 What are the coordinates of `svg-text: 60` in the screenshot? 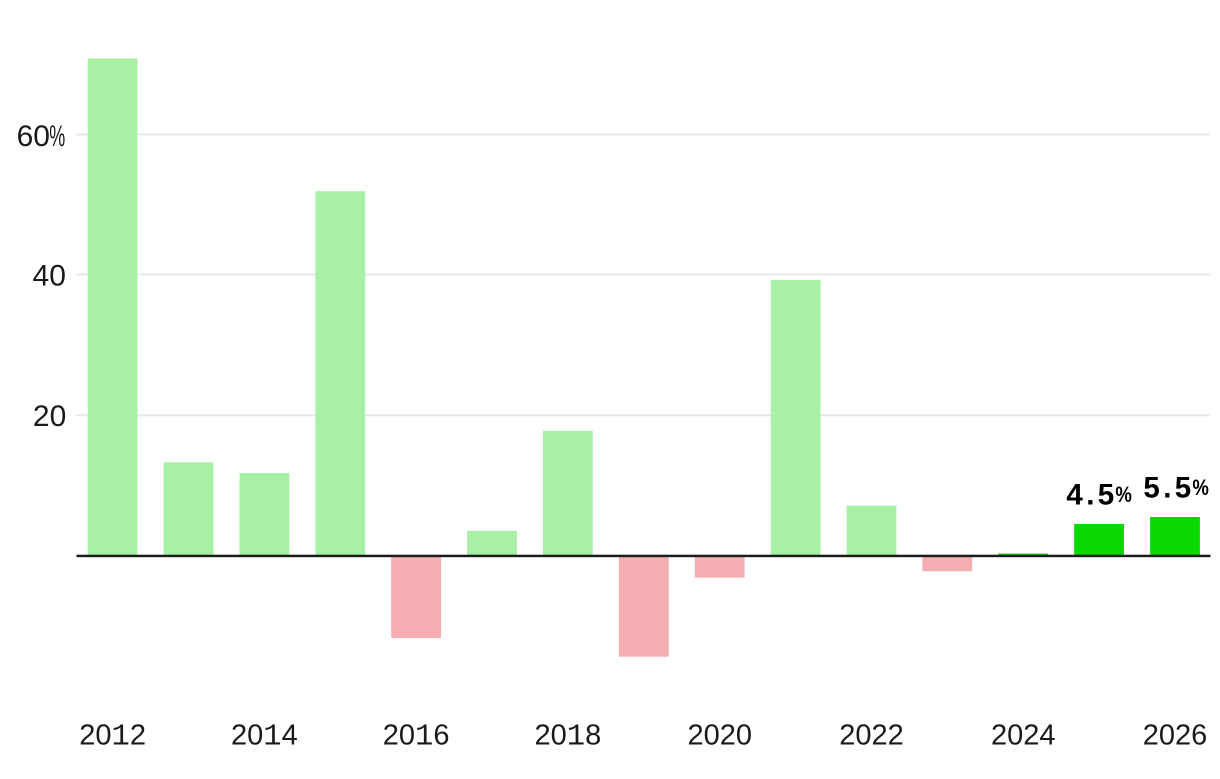 It's located at (33, 136).